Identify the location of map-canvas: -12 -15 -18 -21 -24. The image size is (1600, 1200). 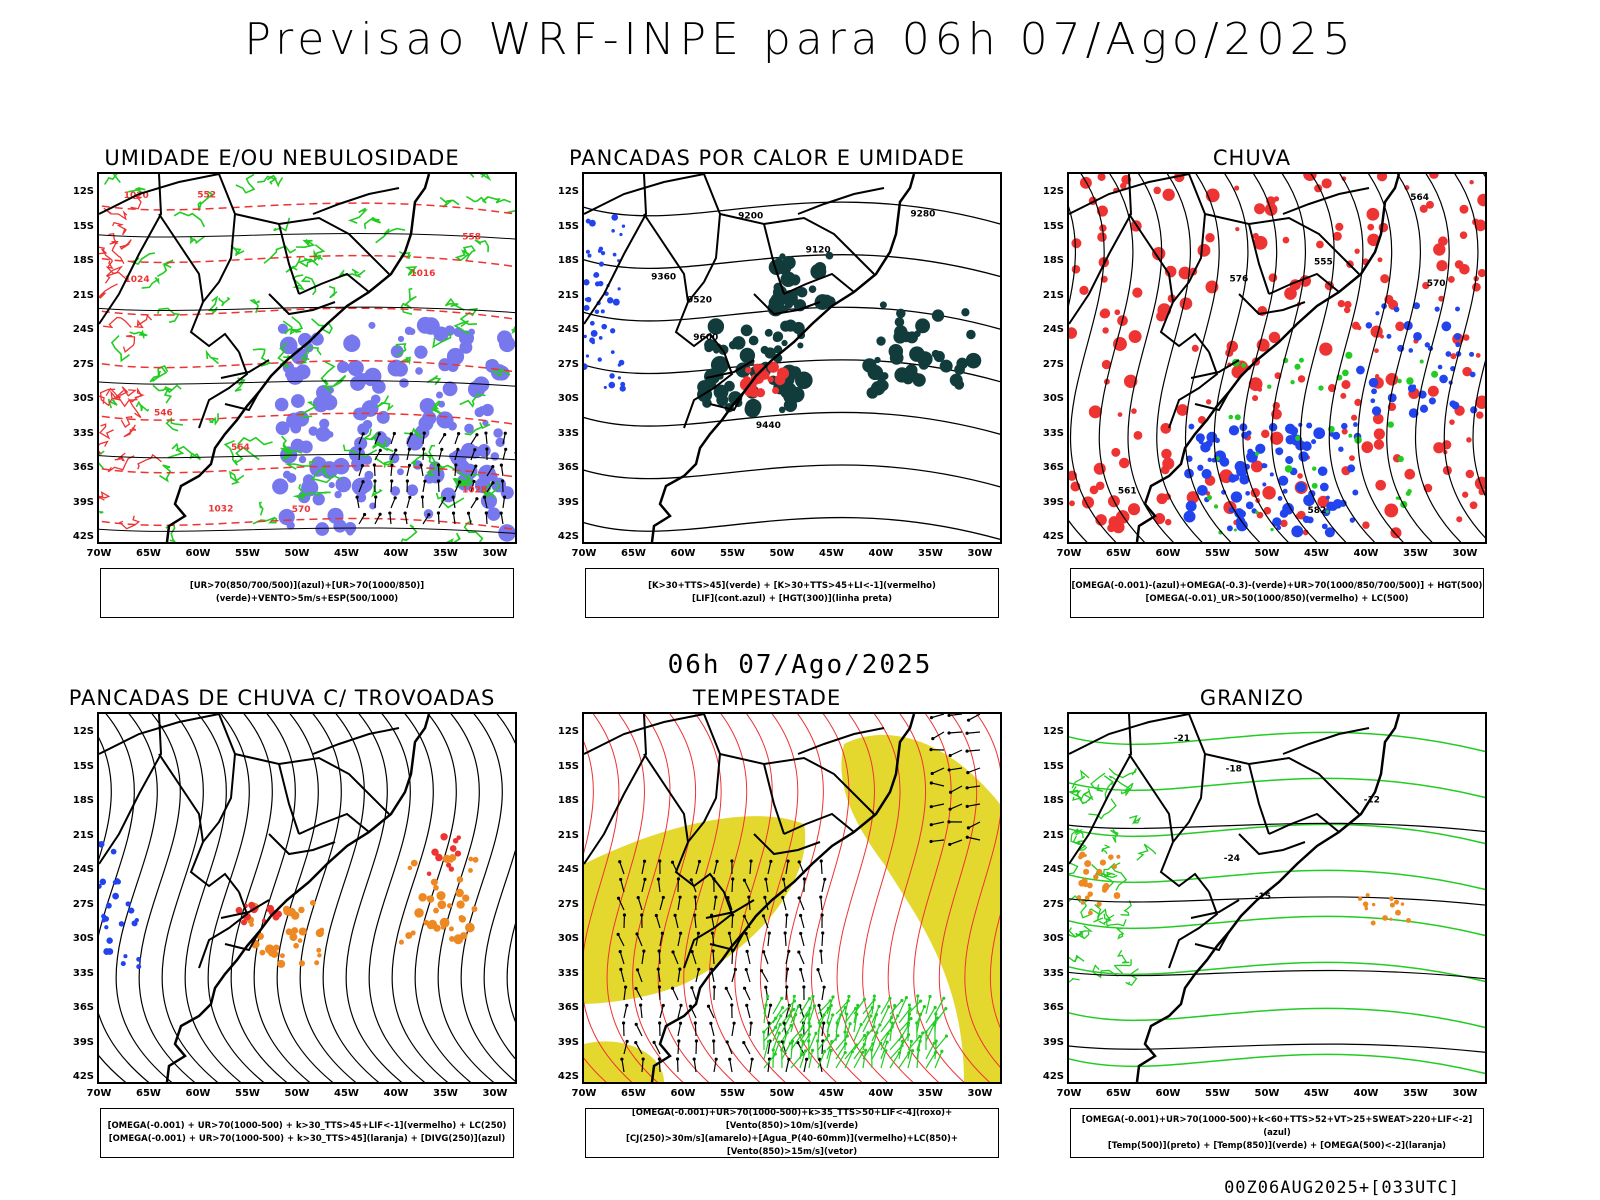
(1277, 898).